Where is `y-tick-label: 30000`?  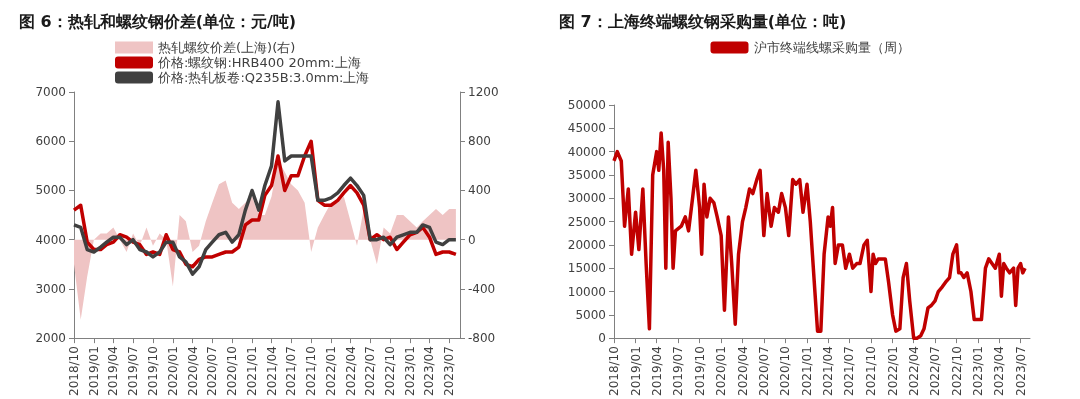 y-tick-label: 30000 is located at coordinates (586, 198).